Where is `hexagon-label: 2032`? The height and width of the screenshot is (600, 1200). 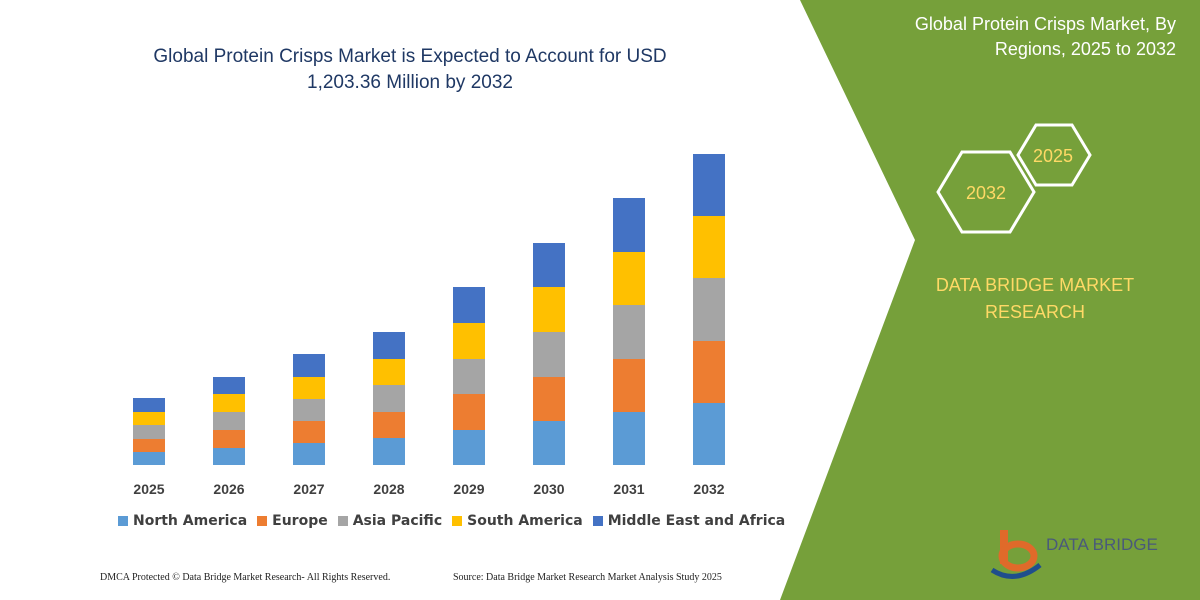 hexagon-label: 2032 is located at coordinates (986, 193).